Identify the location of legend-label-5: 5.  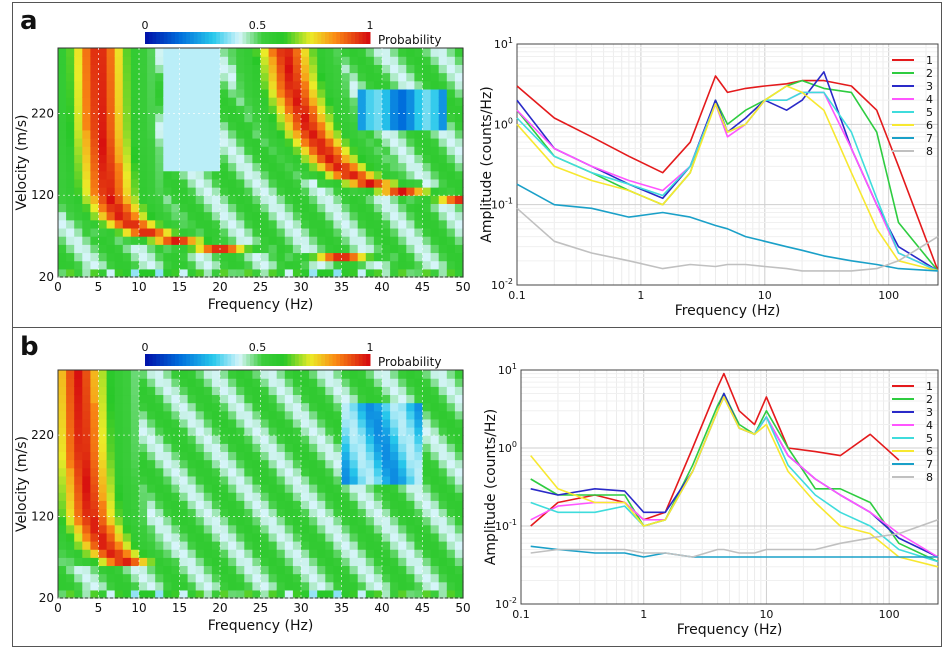
(929, 438).